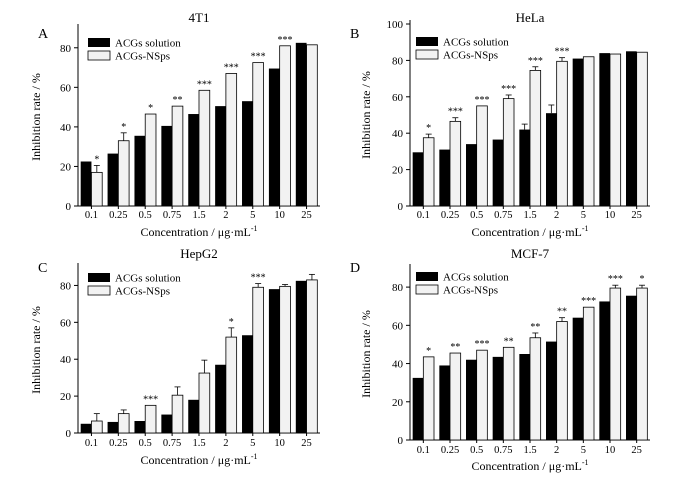  Describe the element at coordinates (427, 289) in the screenshot. I see `legend-swatch-acgs-nsps` at that location.